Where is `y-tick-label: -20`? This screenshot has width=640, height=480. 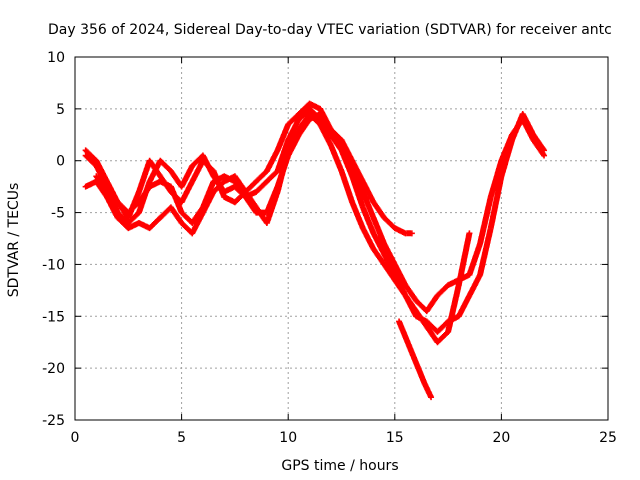 y-tick-label: -20 is located at coordinates (53, 369).